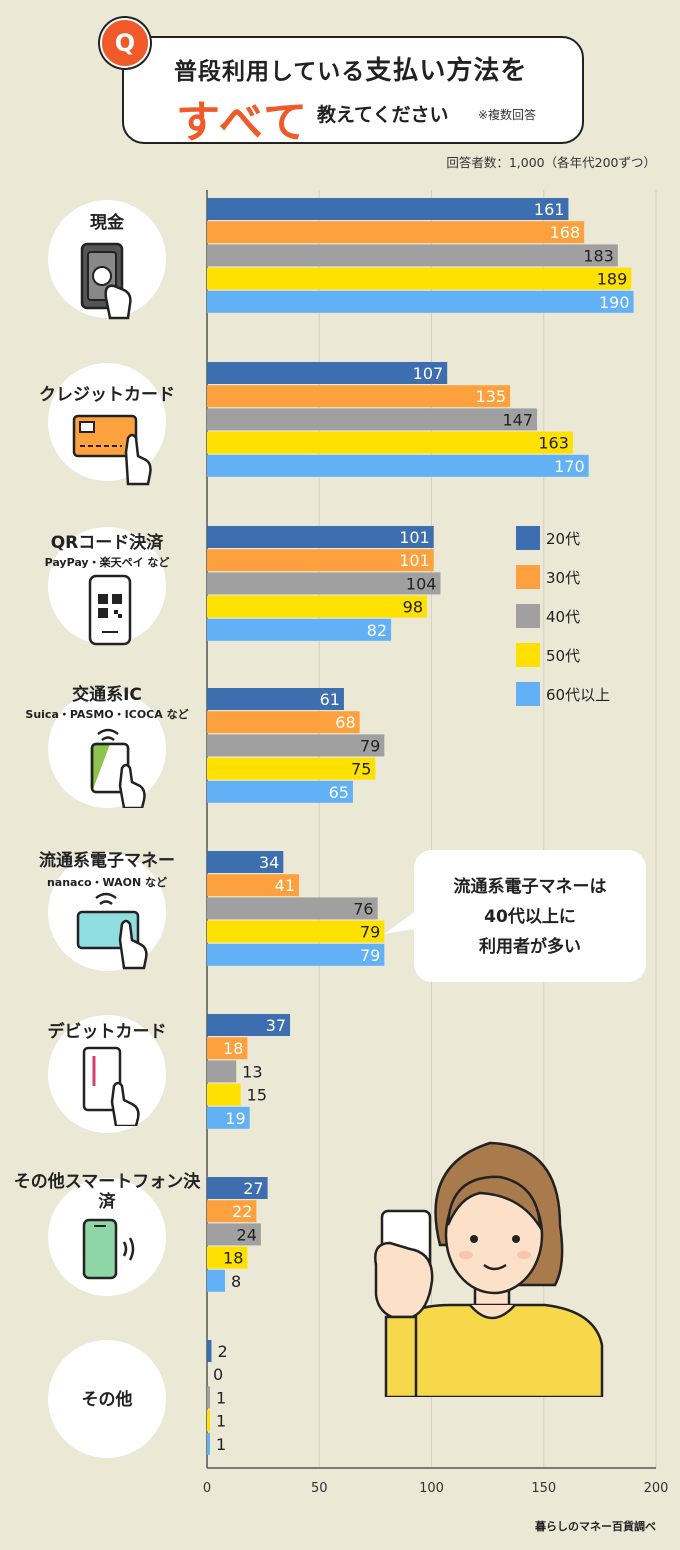 Image resolution: width=680 pixels, height=1550 pixels. What do you see at coordinates (431, 1488) in the screenshot?
I see `x-tick-label-100: 100` at bounding box center [431, 1488].